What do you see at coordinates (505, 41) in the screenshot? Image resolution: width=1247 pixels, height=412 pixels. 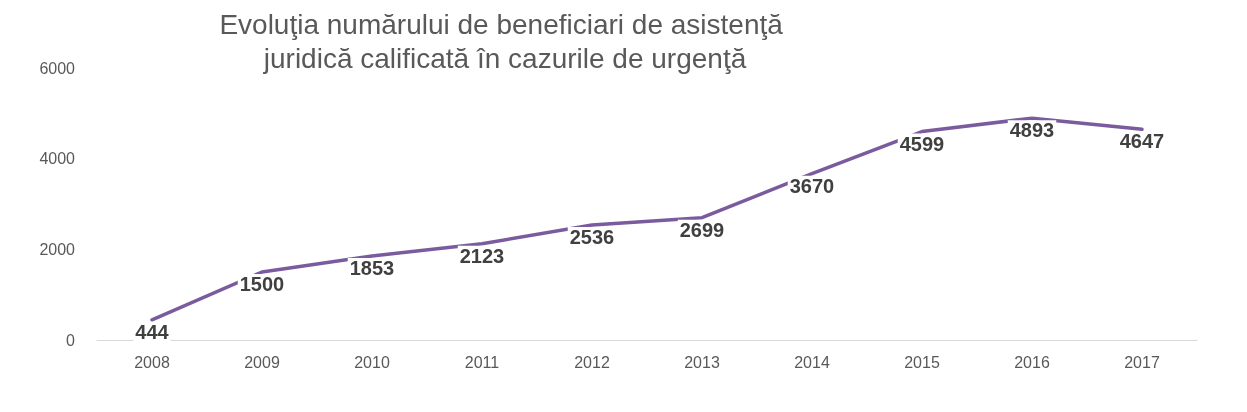 I see `chart-title: Evoluţia numărului de beneficiari de asistenţă juridică calificată în cazurile de urgenţă` at bounding box center [505, 41].